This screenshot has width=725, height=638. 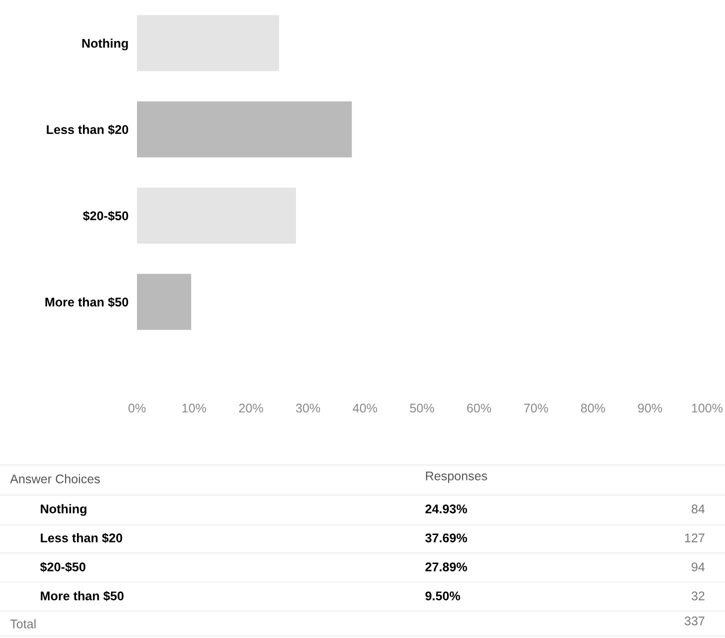 I want to click on x-tick-label: 0%, so click(x=137, y=408).